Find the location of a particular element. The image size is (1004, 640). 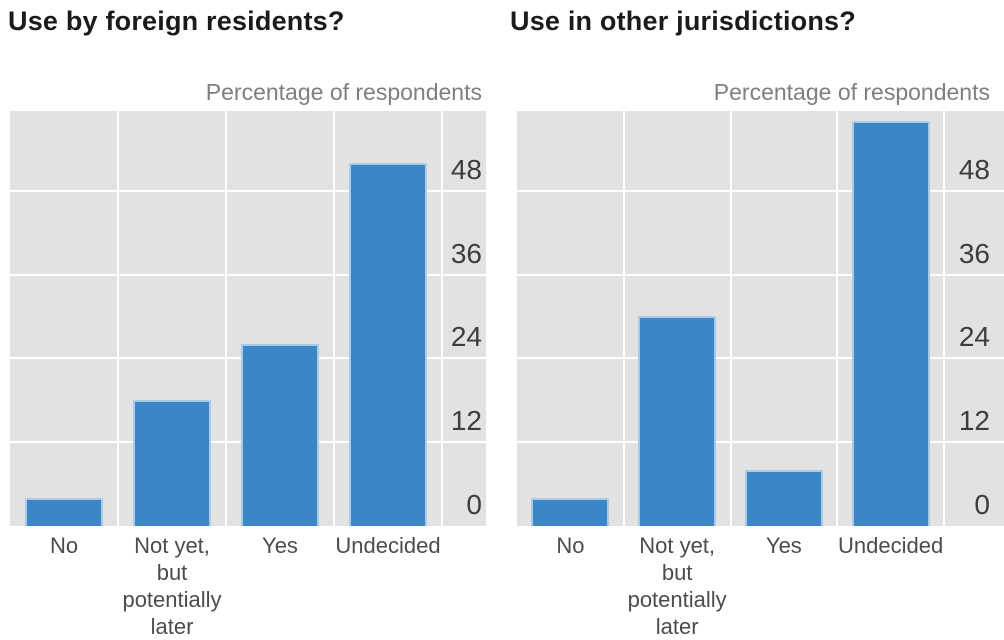

chart-title: Use by foreign residents? is located at coordinates (176, 21).